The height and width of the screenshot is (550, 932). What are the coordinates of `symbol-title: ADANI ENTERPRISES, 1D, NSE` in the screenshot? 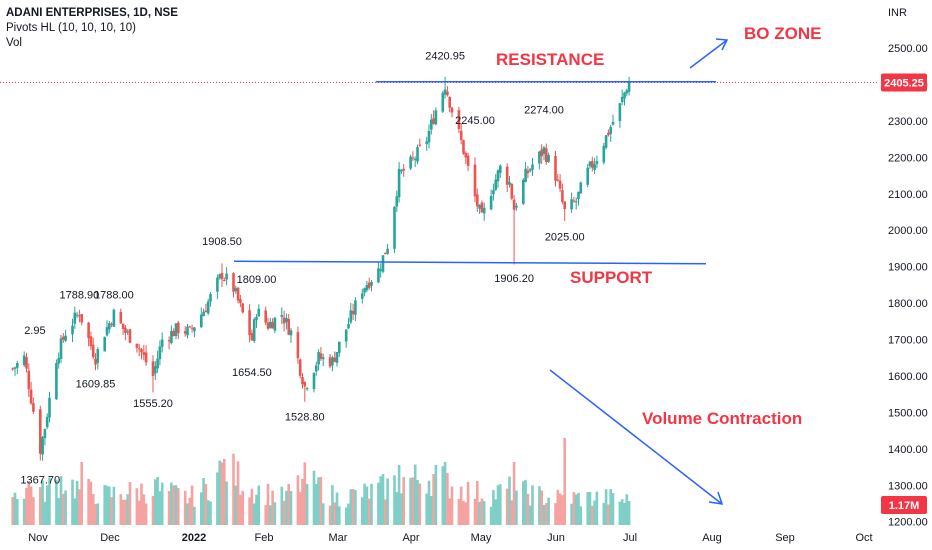 It's located at (92, 13).